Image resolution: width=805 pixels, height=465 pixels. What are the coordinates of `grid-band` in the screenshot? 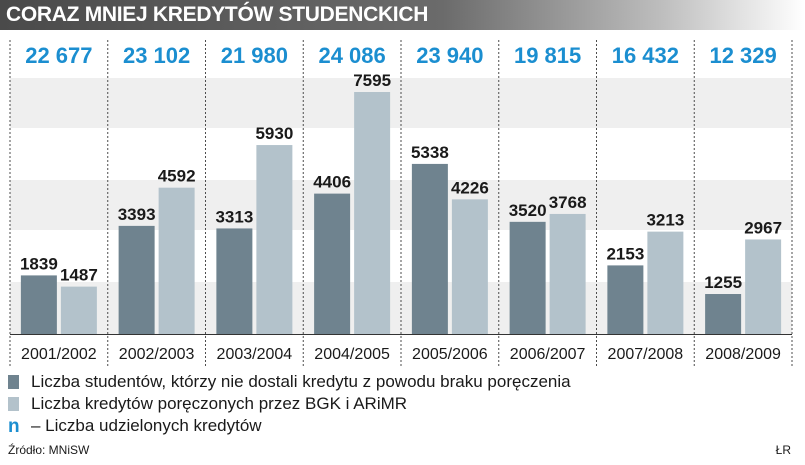 It's located at (401, 103).